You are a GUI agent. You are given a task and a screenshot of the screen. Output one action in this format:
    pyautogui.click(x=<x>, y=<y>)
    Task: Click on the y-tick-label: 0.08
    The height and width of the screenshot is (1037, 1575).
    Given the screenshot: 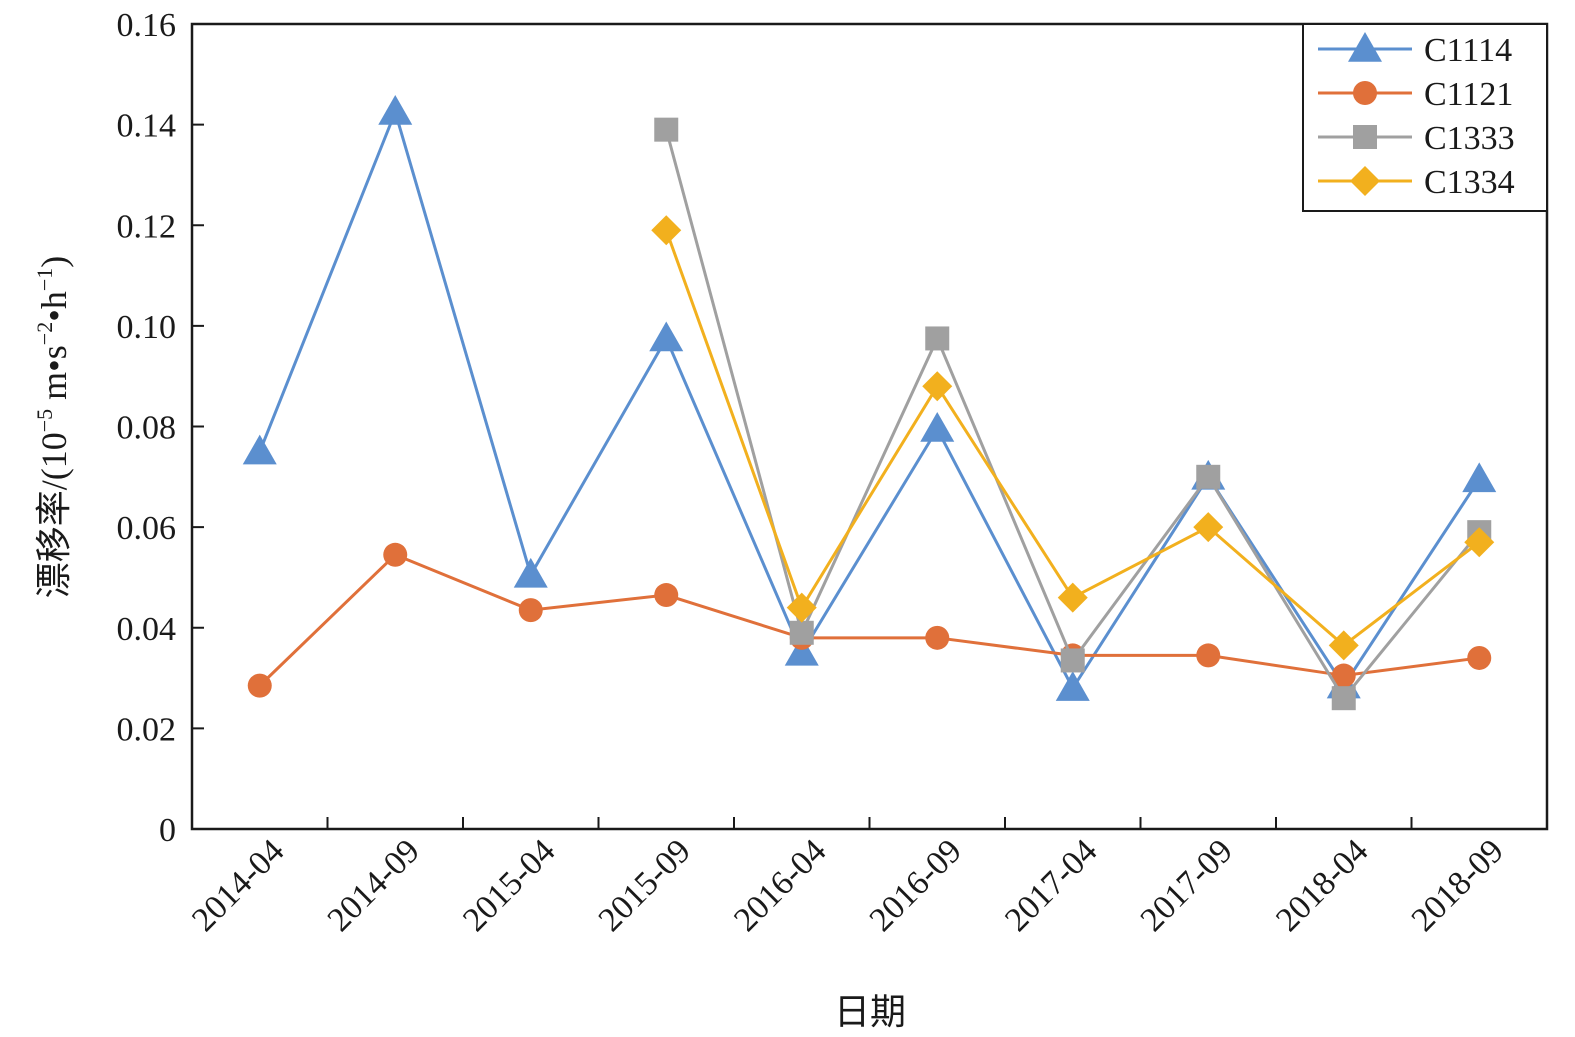 What is the action you would take?
    pyautogui.click(x=147, y=428)
    